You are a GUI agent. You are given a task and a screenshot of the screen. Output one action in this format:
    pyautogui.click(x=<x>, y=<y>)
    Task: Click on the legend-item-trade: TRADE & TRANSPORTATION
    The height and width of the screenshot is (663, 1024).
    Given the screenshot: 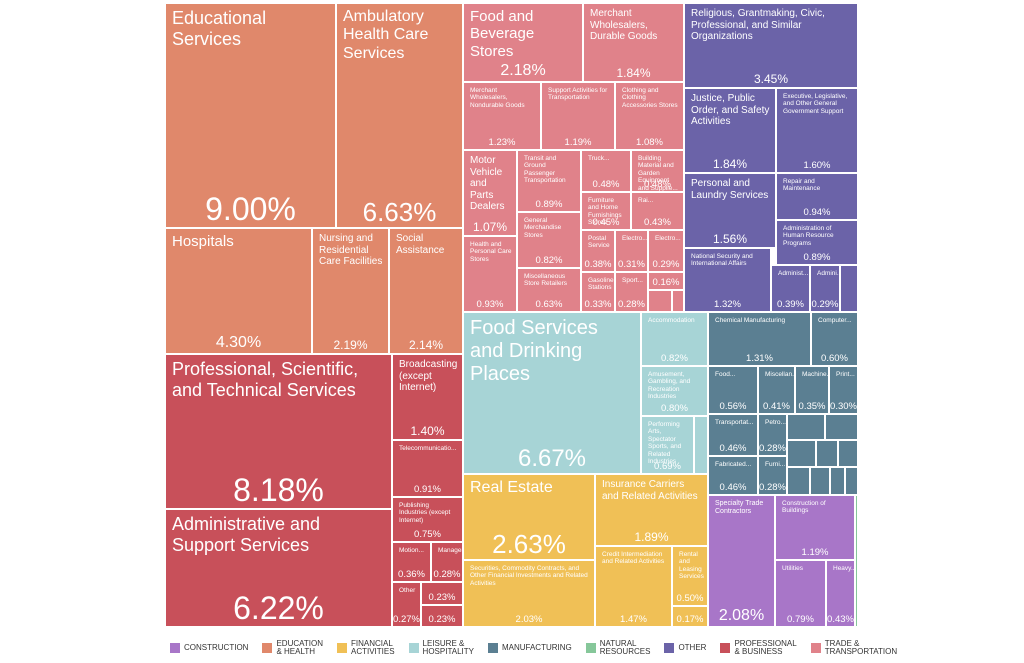 What is the action you would take?
    pyautogui.click(x=854, y=647)
    